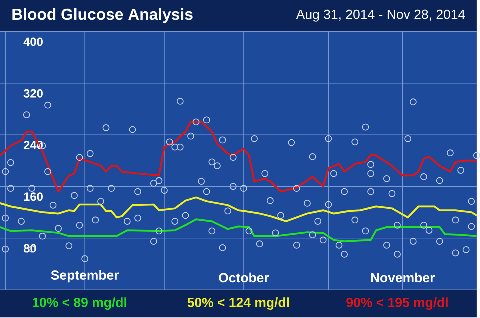 The width and height of the screenshot is (480, 318). I want to click on x-tick-label: November, so click(403, 278).